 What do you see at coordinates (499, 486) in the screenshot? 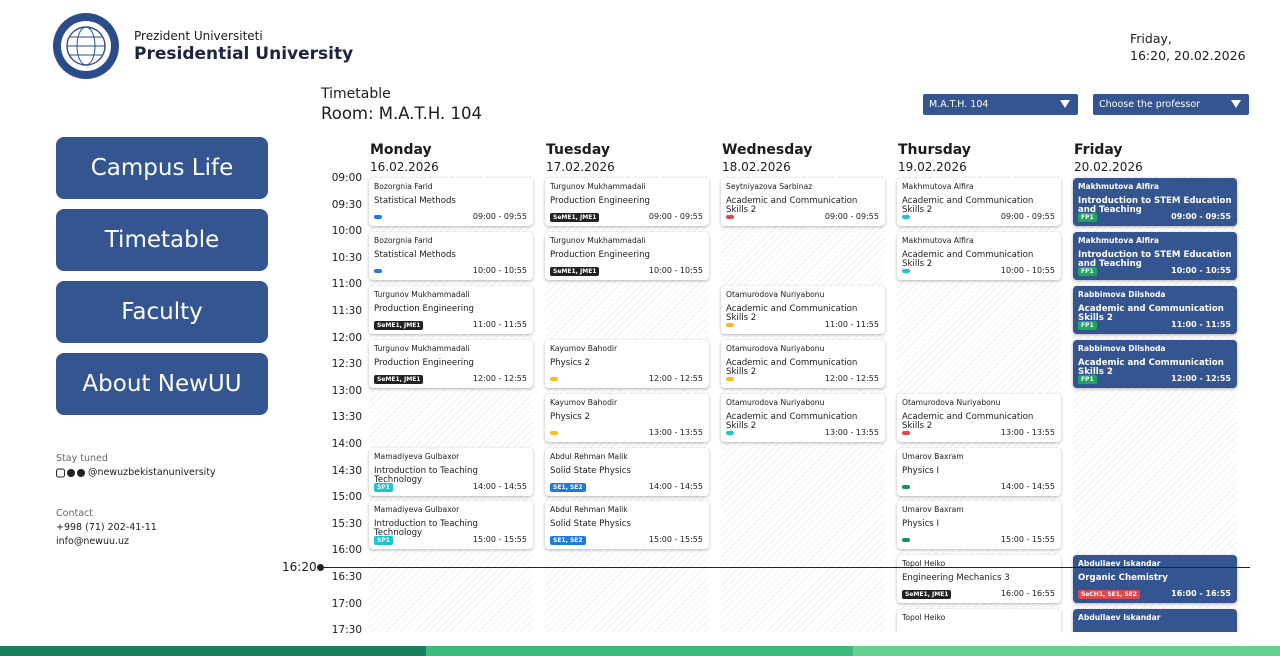
I see `class-time: 14:00 - 14:55` at bounding box center [499, 486].